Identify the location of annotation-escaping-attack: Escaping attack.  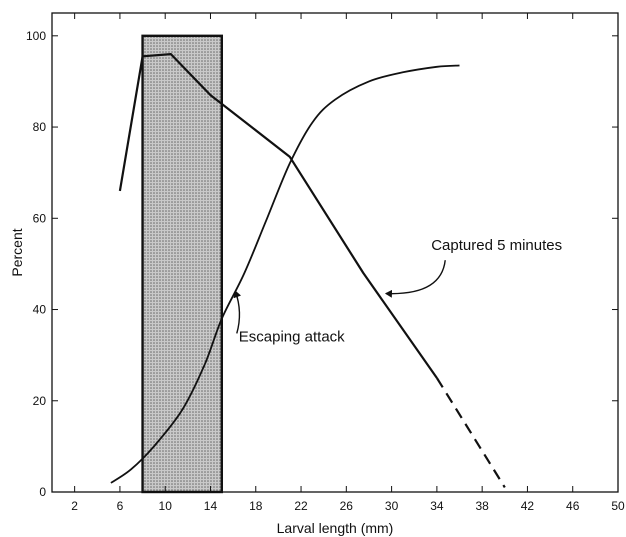
(292, 336).